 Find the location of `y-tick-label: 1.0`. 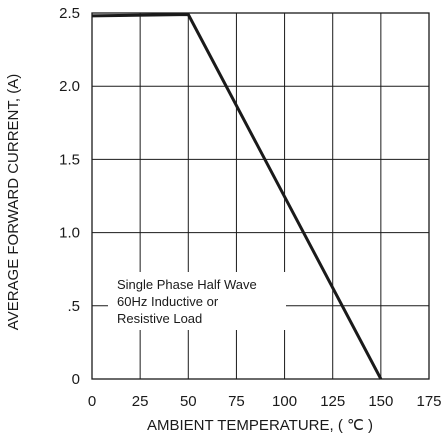

y-tick-label: 1.0 is located at coordinates (69, 233).